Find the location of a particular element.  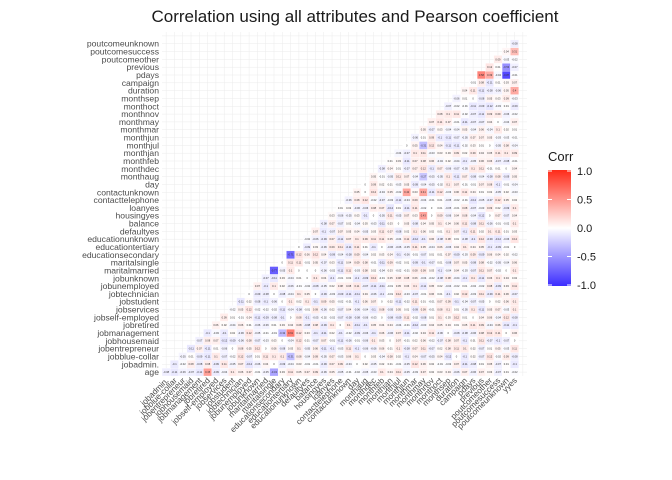

cell-value-label: 0.58 is located at coordinates (482, 75).